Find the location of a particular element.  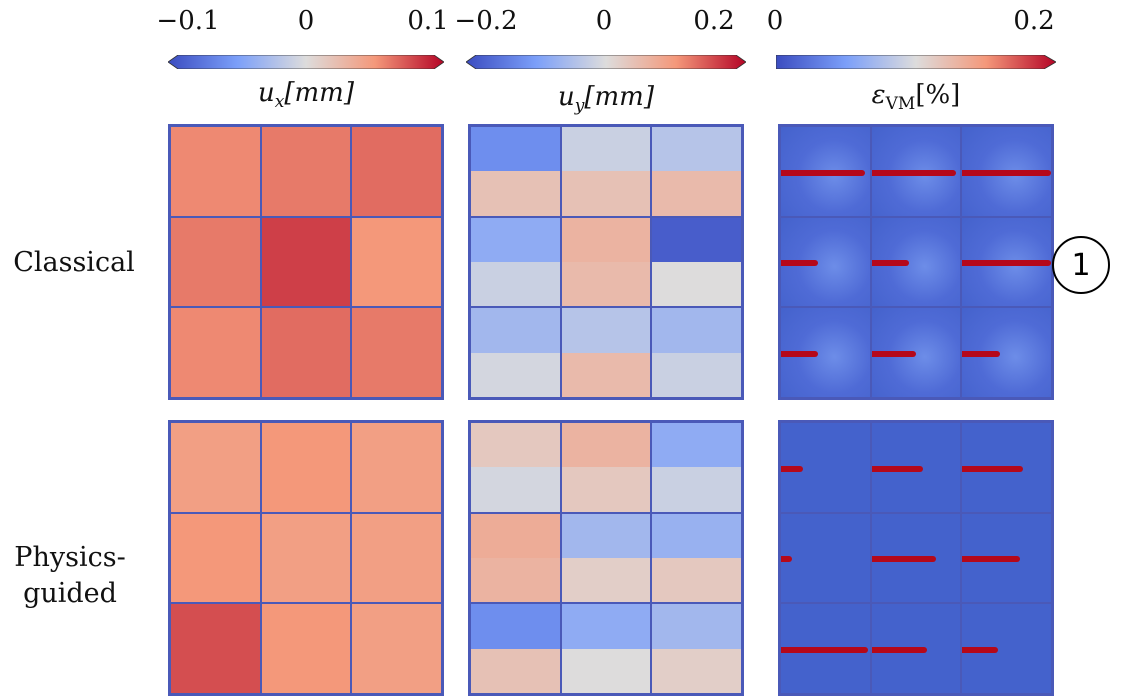

row-label-classical: Classical is located at coordinates (74, 262).